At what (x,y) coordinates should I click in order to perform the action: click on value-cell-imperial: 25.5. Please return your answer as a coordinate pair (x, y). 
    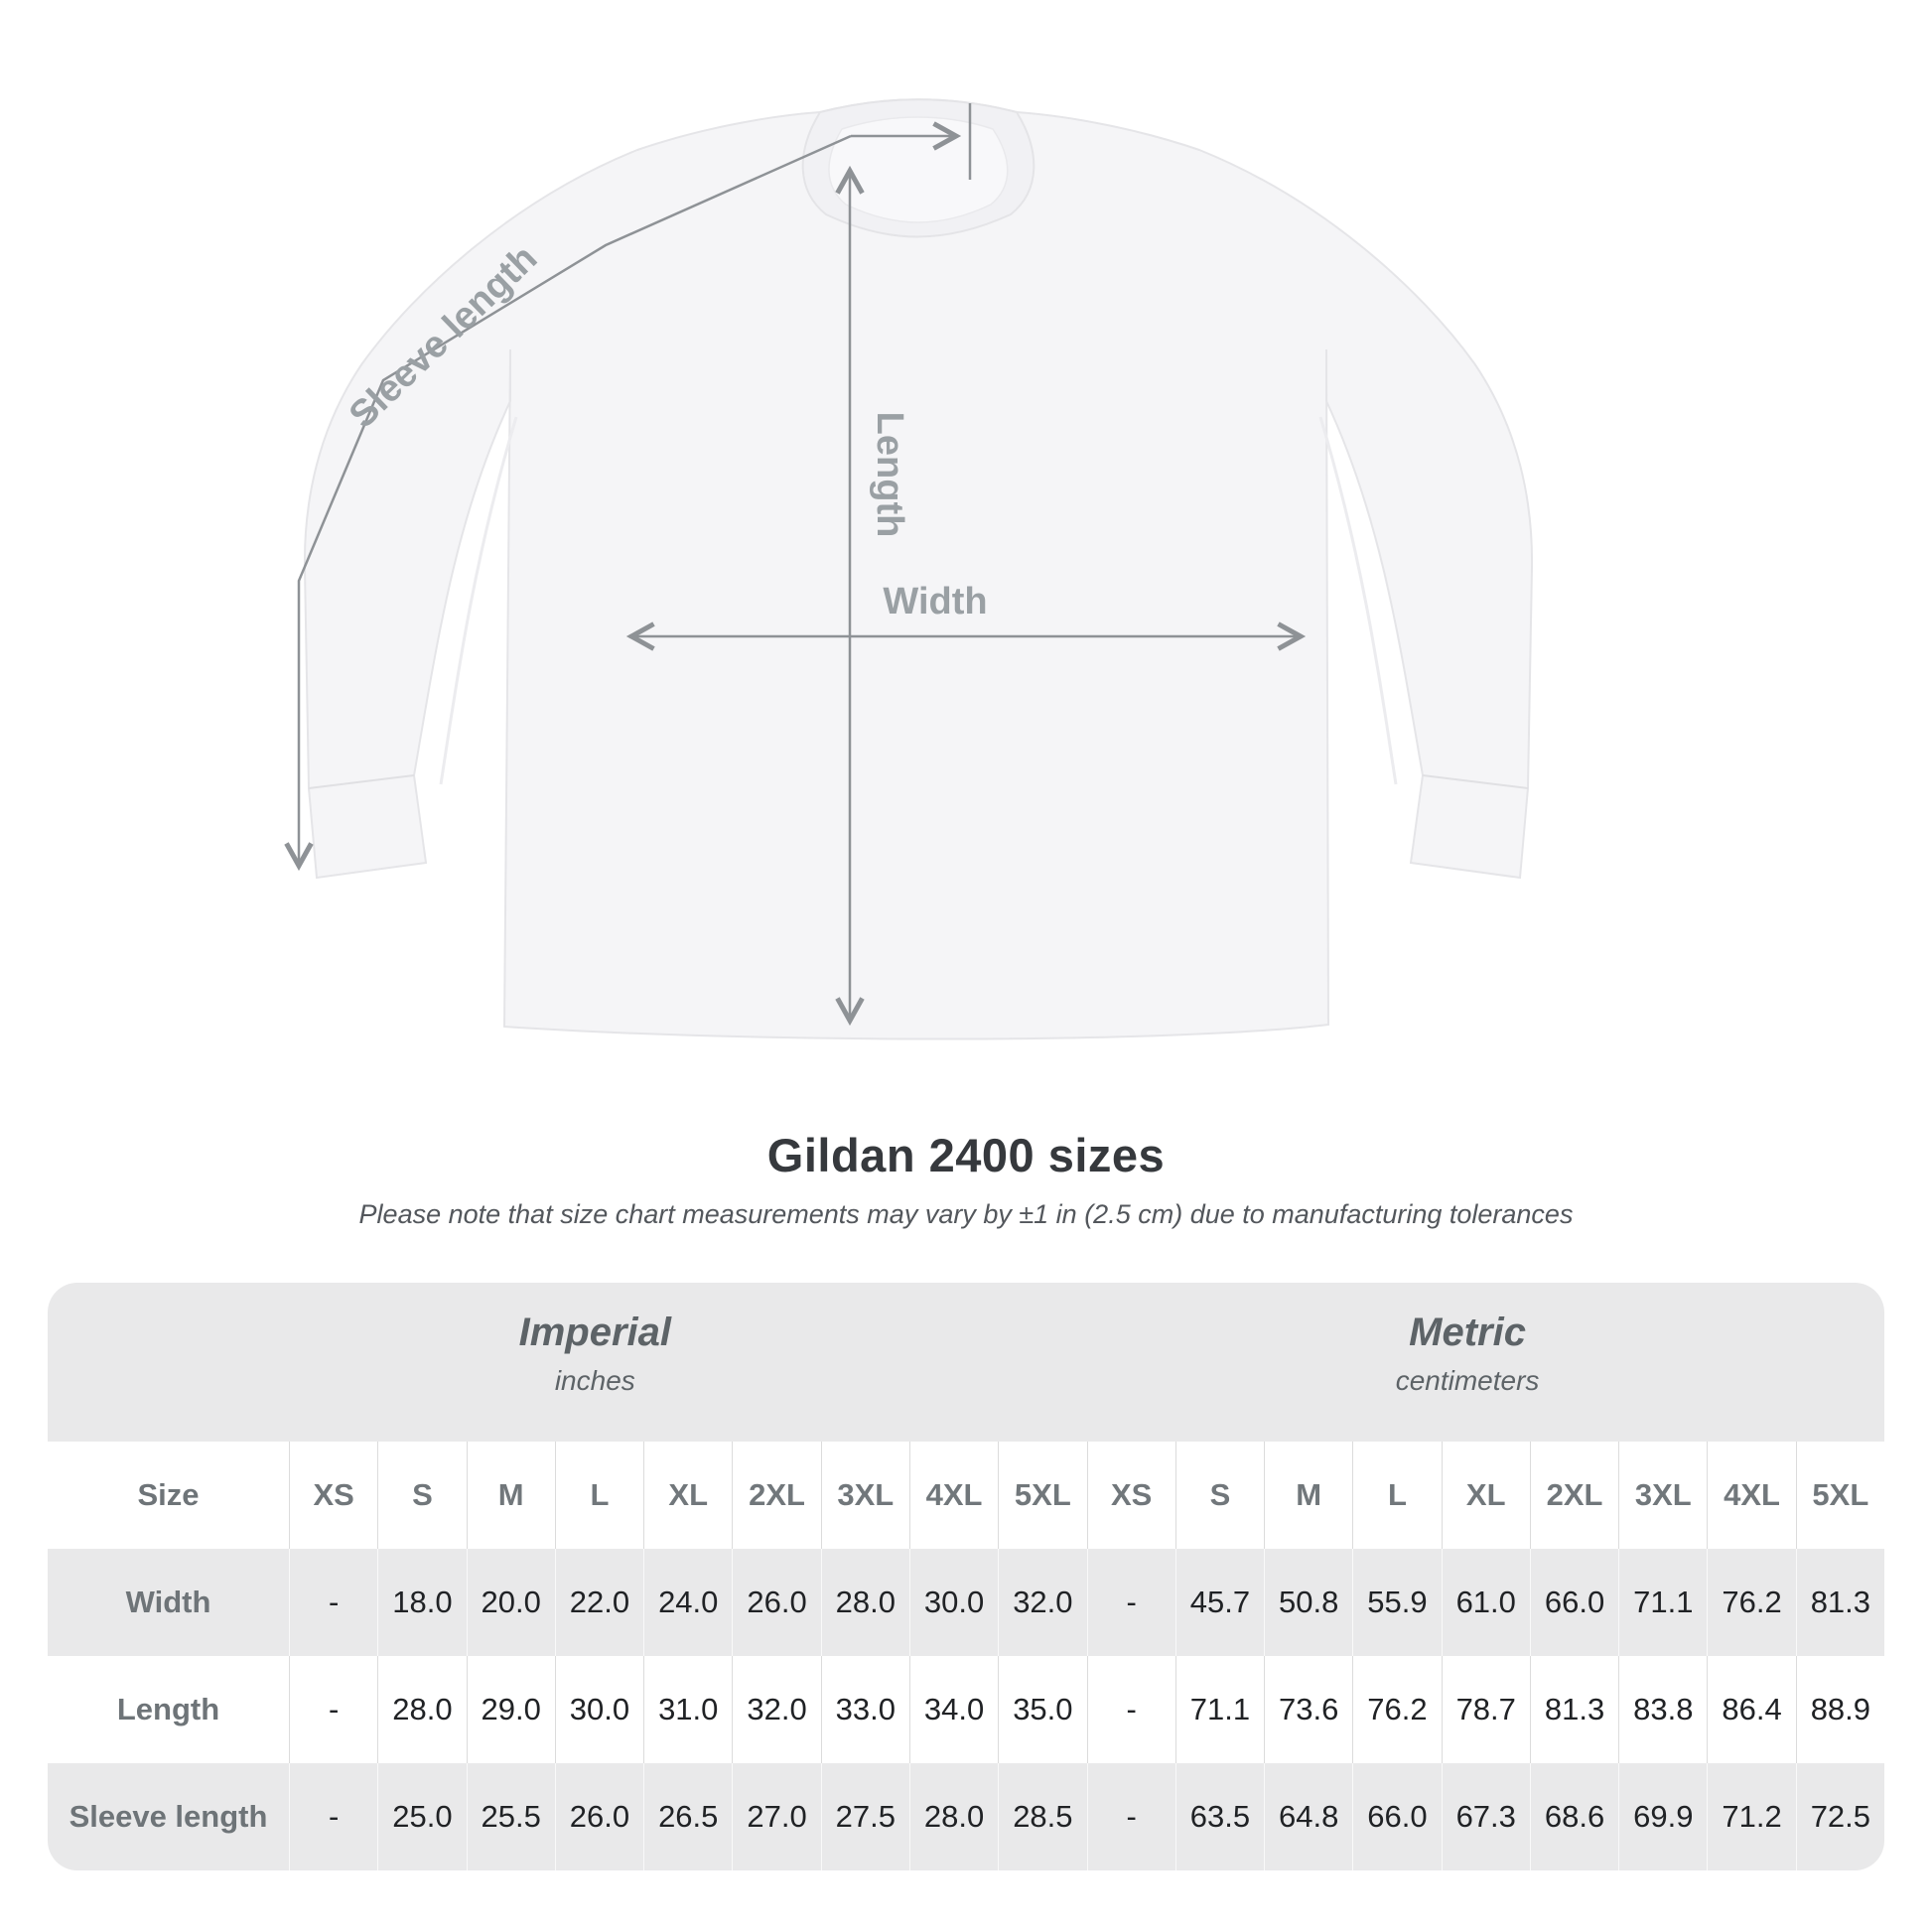
    Looking at the image, I should click on (511, 1817).